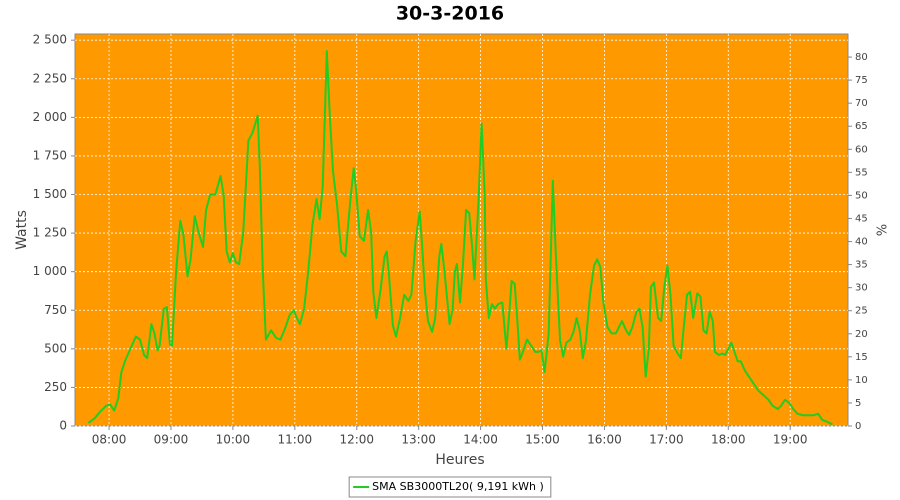 This screenshot has height=500, width=900. Describe the element at coordinates (50, 233) in the screenshot. I see `y-tick-label: 1 250` at that location.